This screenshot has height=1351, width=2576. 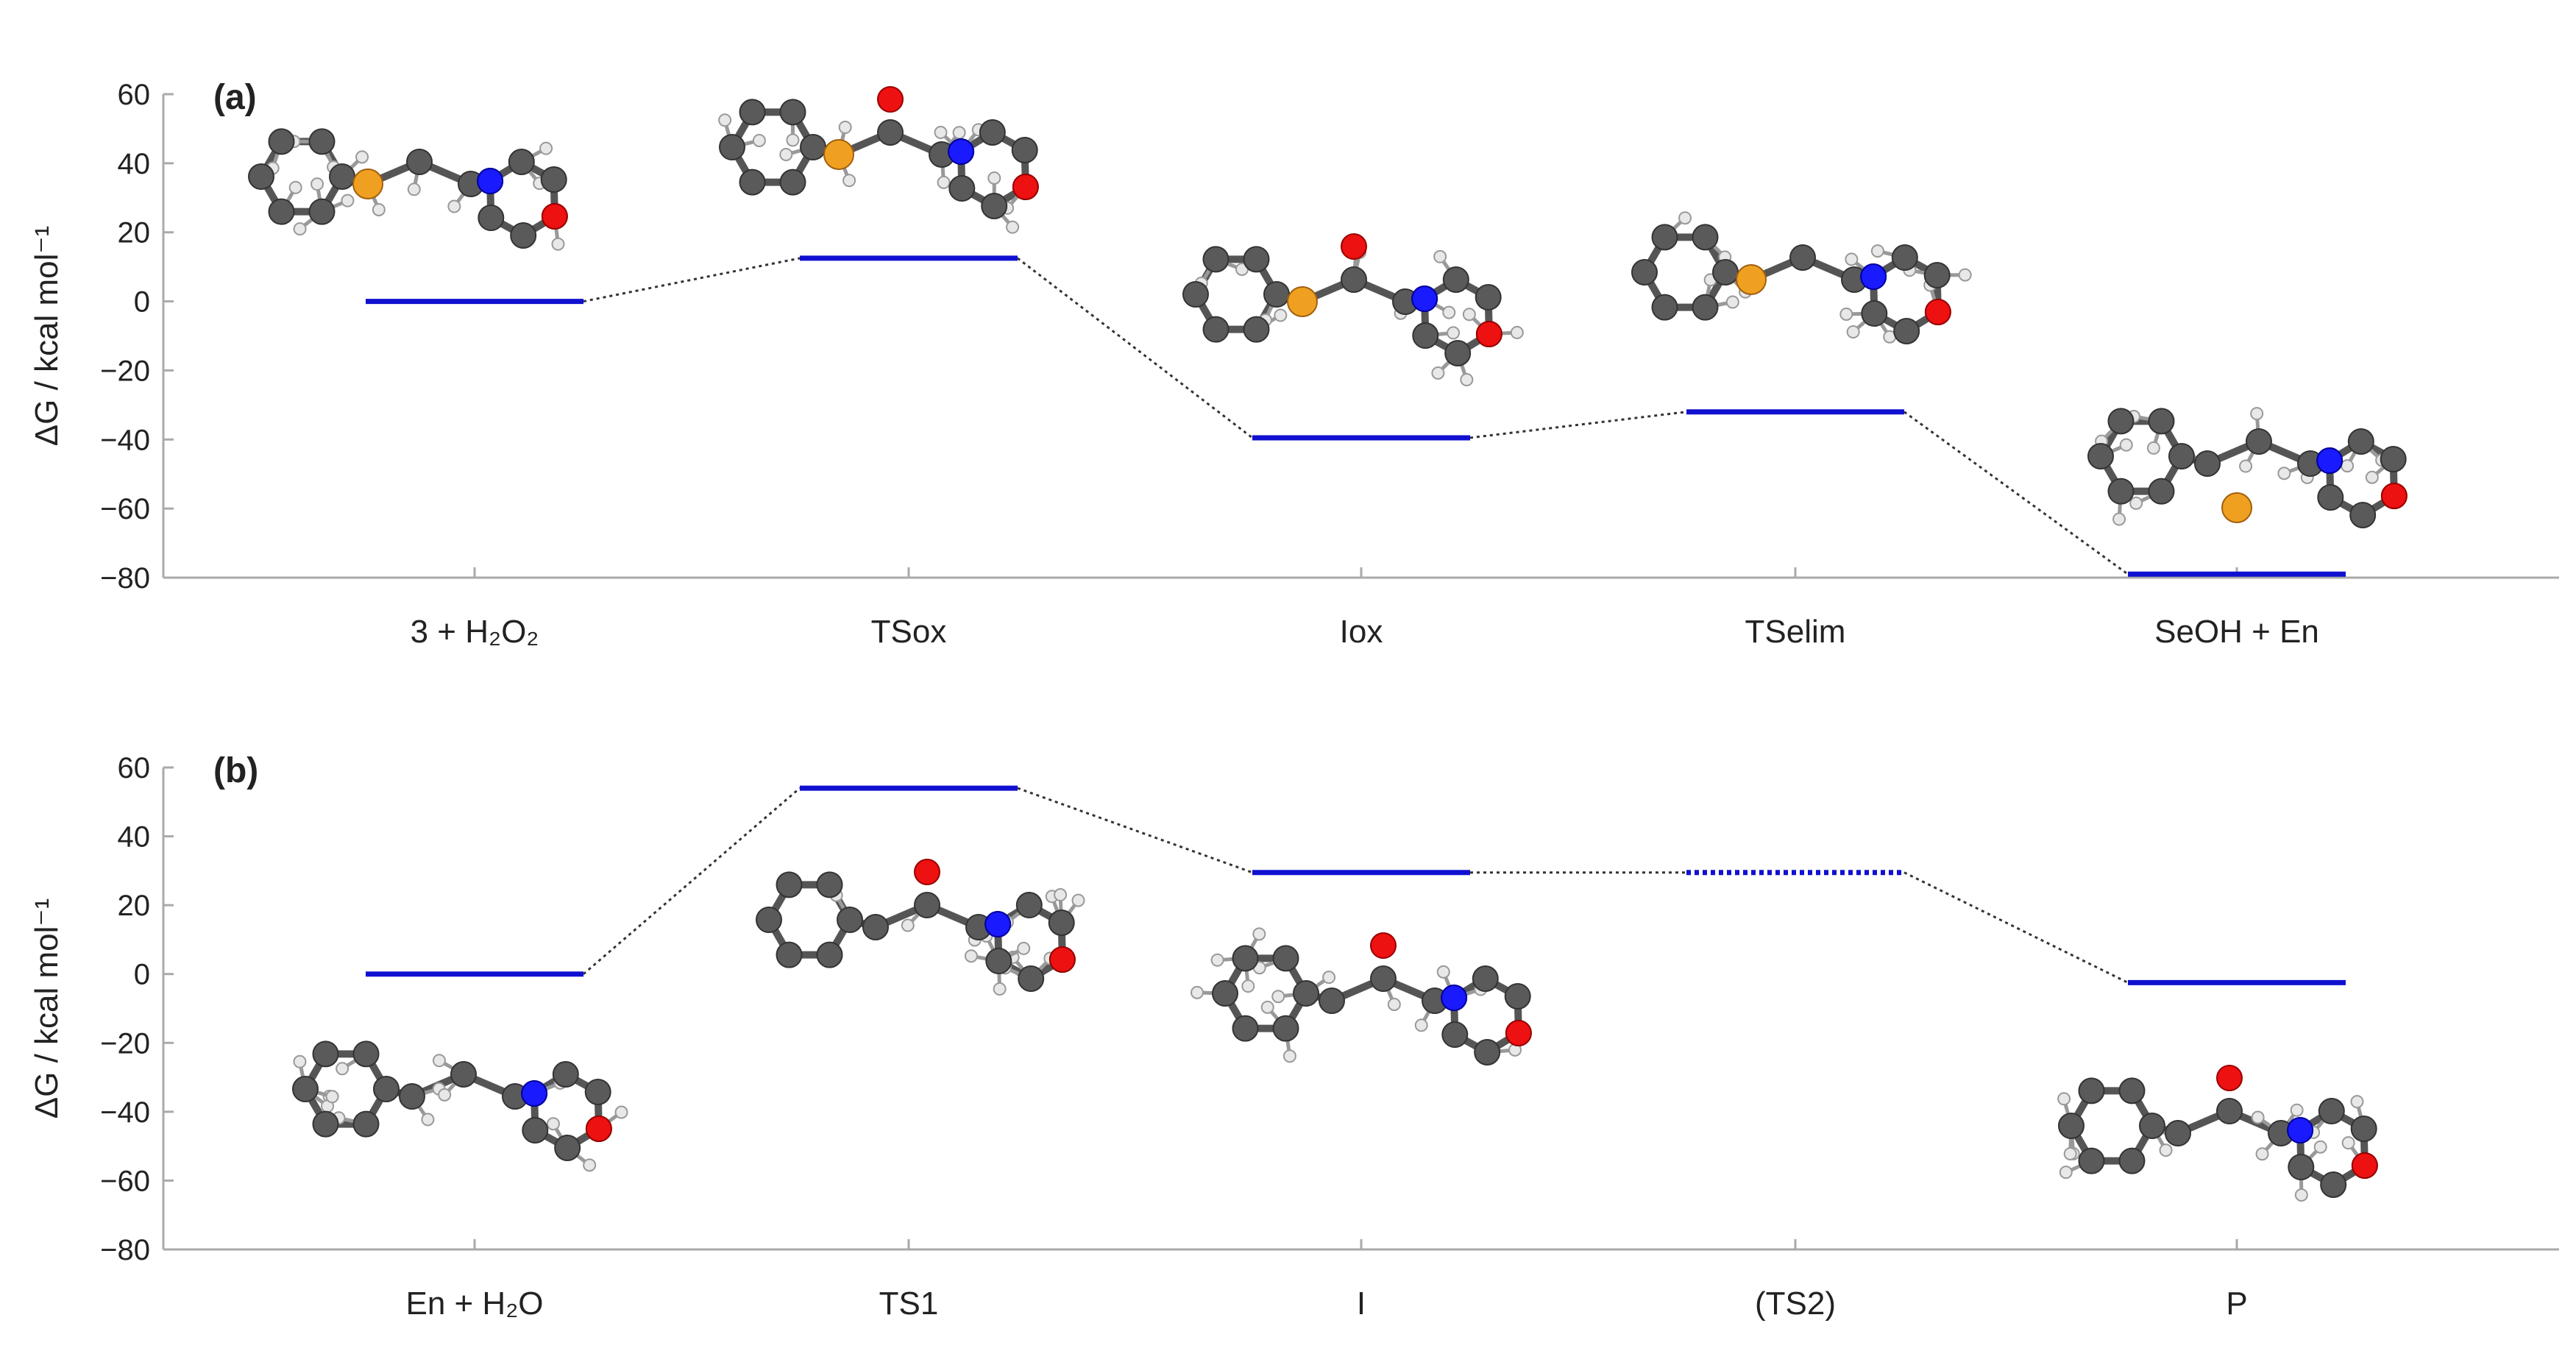 What do you see at coordinates (2236, 632) in the screenshot?
I see `category-label: SeOH + En` at bounding box center [2236, 632].